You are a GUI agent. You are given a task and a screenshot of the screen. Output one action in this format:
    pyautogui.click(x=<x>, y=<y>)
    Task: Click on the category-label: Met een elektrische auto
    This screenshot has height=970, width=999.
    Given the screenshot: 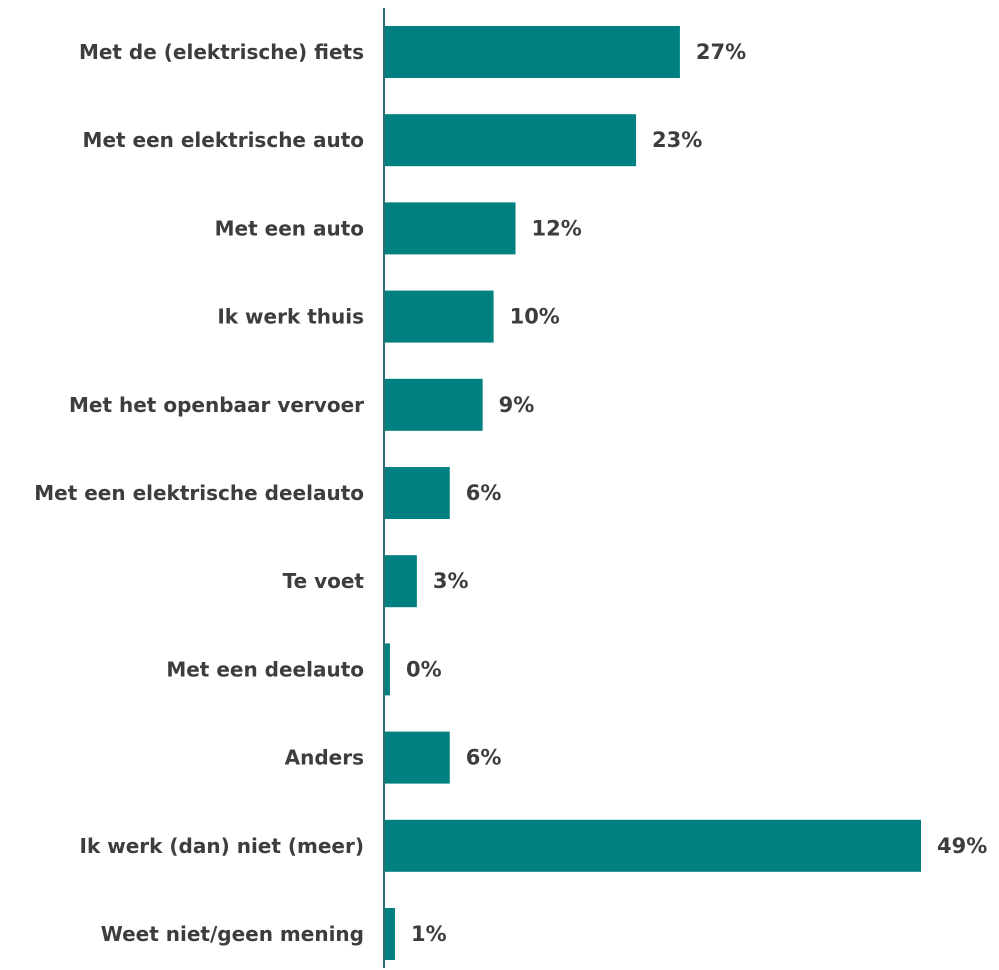 What is the action you would take?
    pyautogui.click(x=223, y=140)
    